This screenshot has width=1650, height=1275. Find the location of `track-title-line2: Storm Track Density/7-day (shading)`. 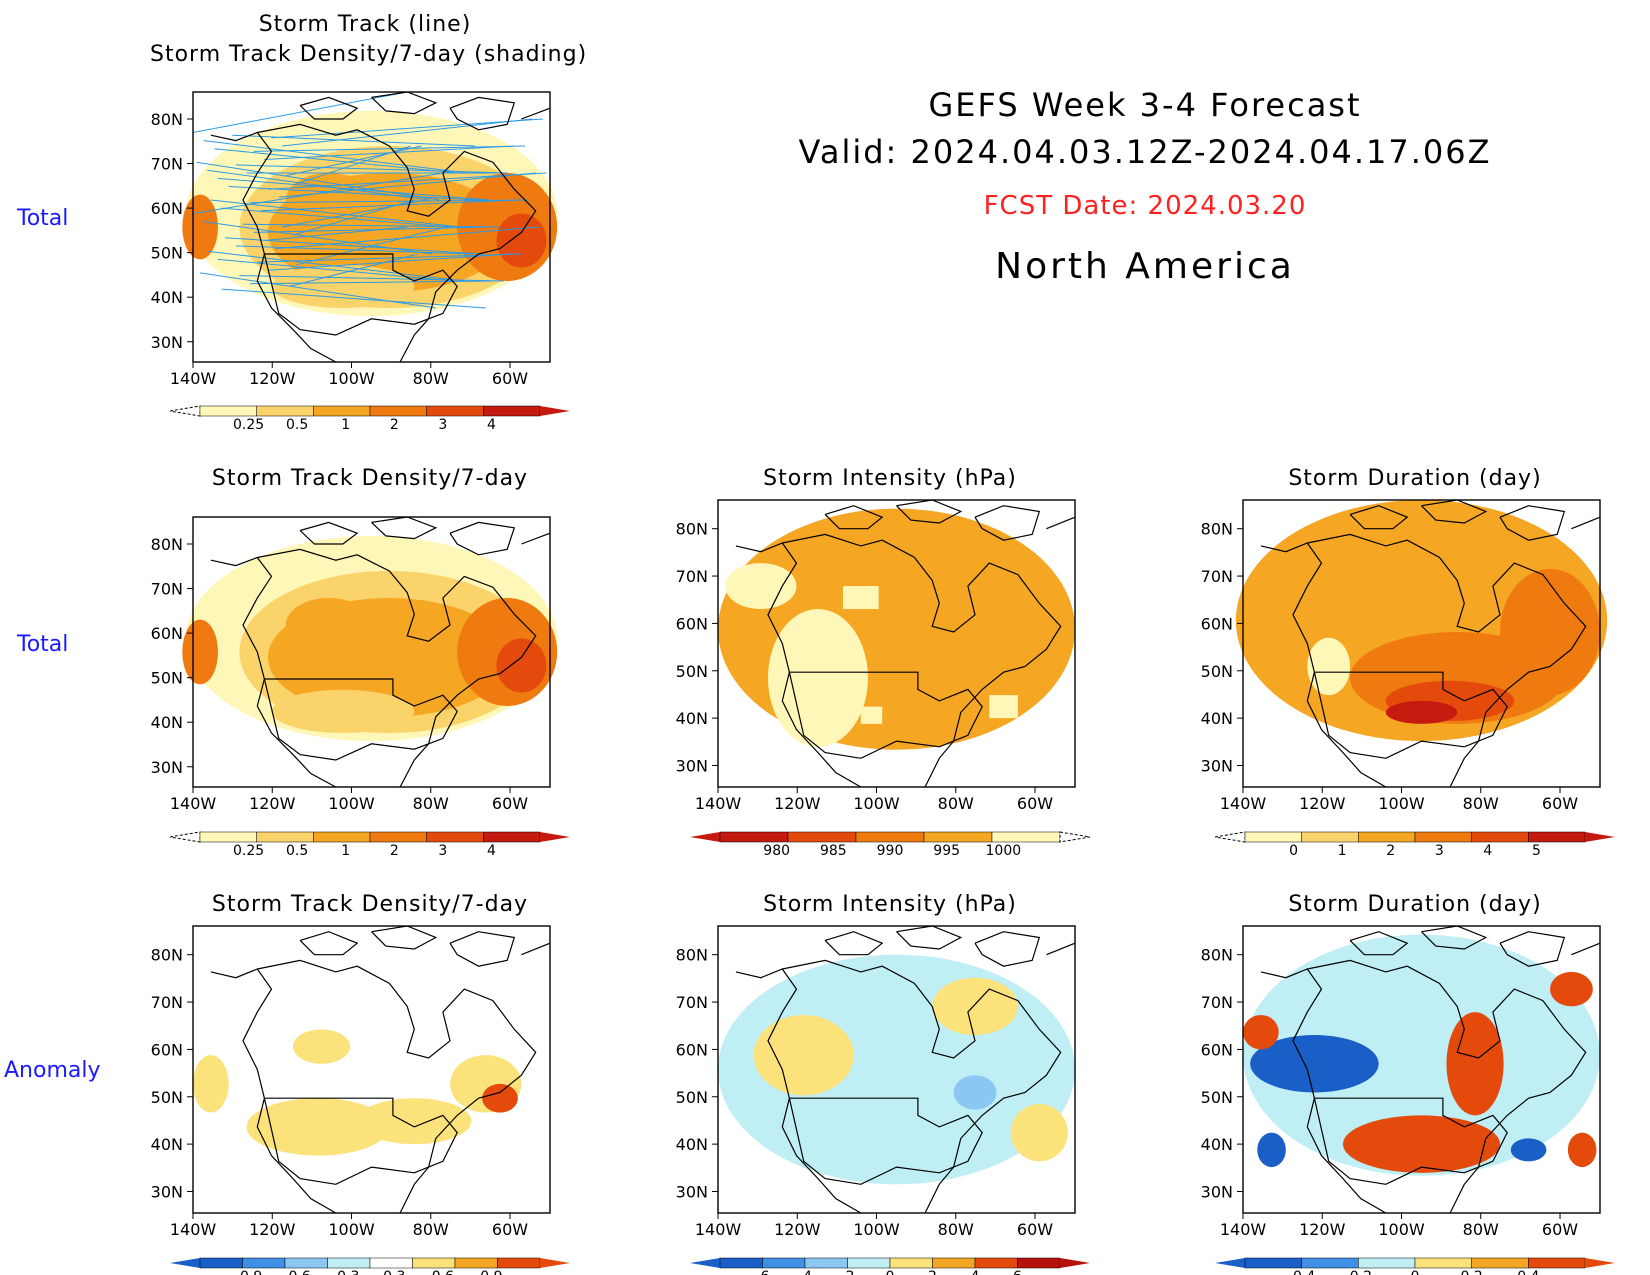

track-title-line2: Storm Track Density/7-day (shading) is located at coordinates (369, 54).